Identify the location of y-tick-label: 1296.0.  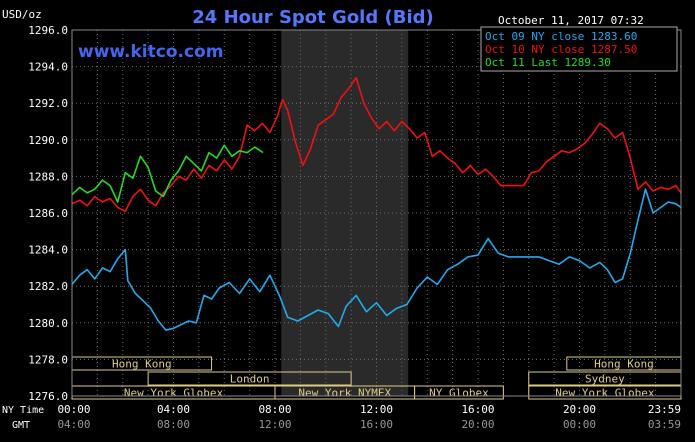
(48, 30).